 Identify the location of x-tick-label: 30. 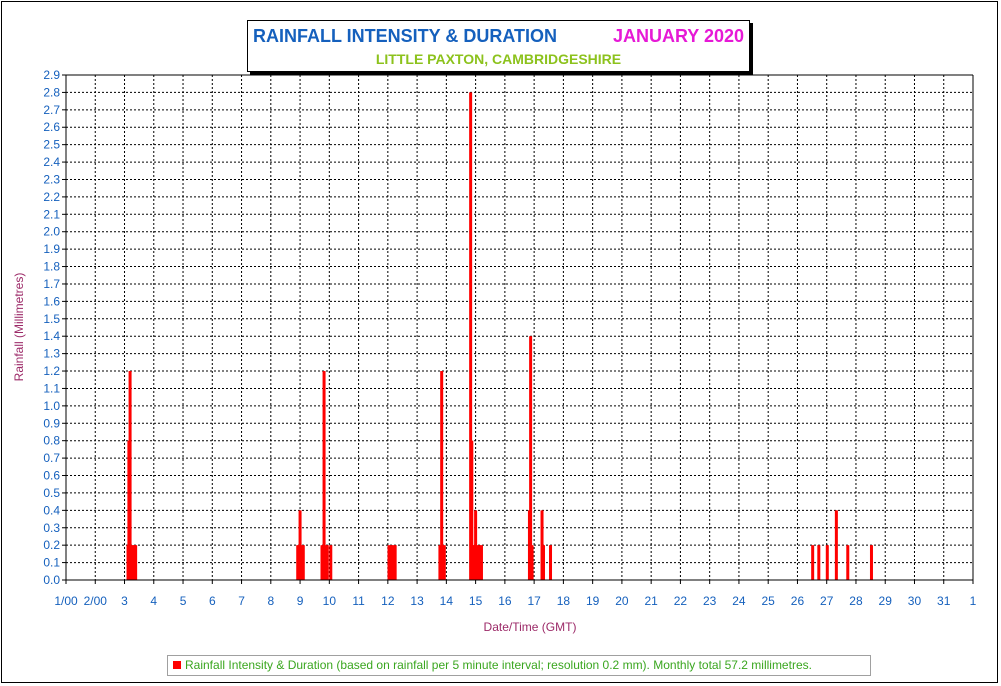
(915, 601).